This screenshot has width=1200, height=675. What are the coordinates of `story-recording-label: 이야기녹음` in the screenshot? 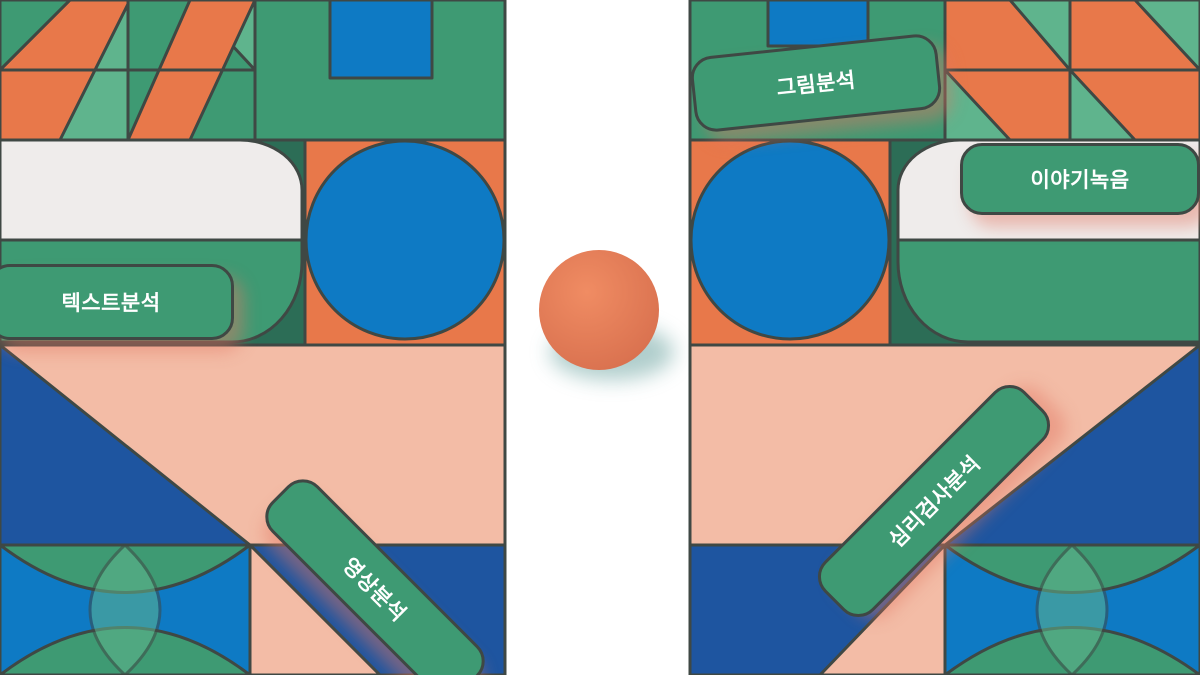 It's located at (1080, 180).